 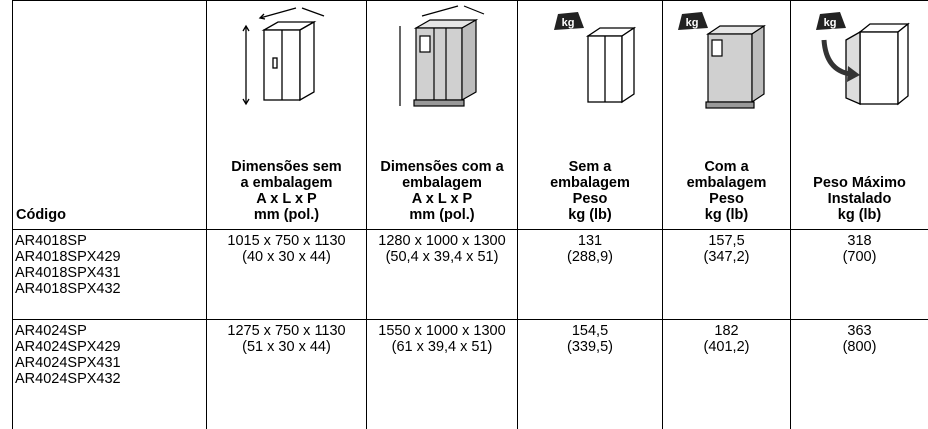 I want to click on cell-line: 363, so click(x=859, y=331).